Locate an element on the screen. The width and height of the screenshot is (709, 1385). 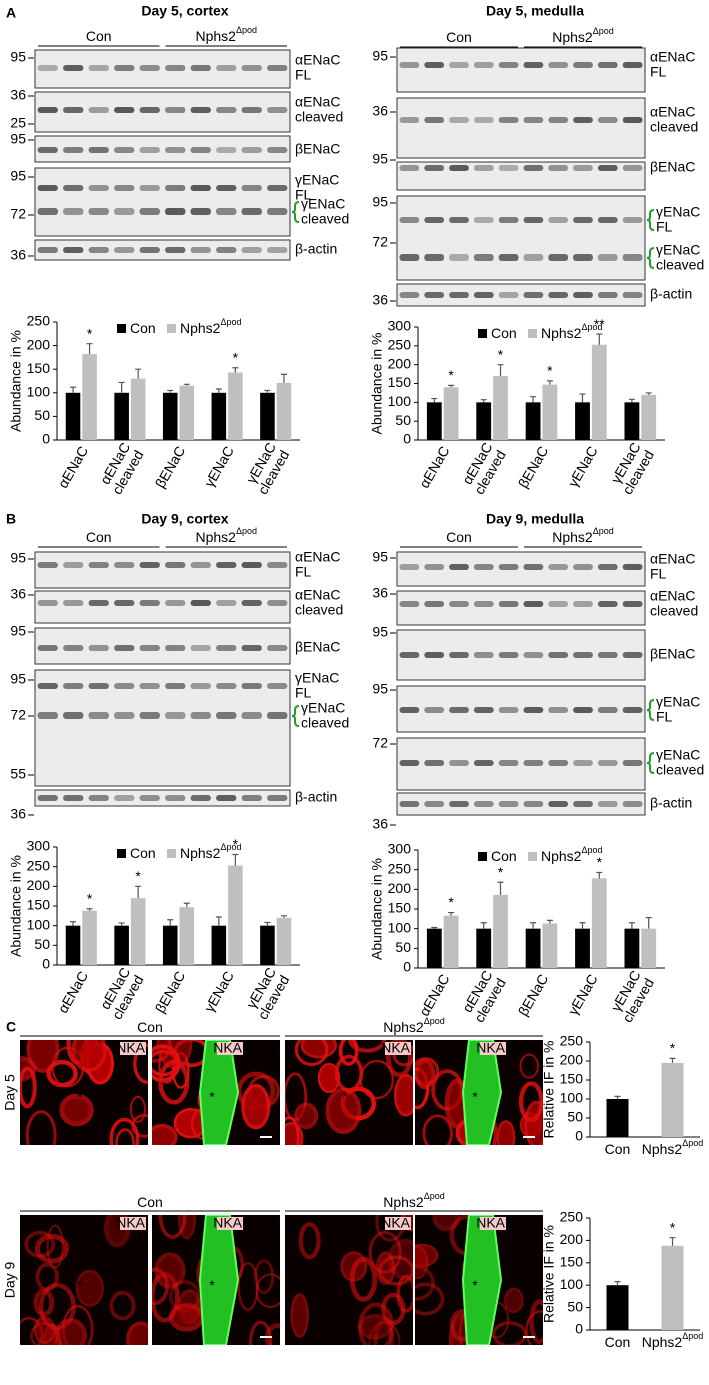
x-tick-label: αENaCcleaved is located at coordinates (482, 468).